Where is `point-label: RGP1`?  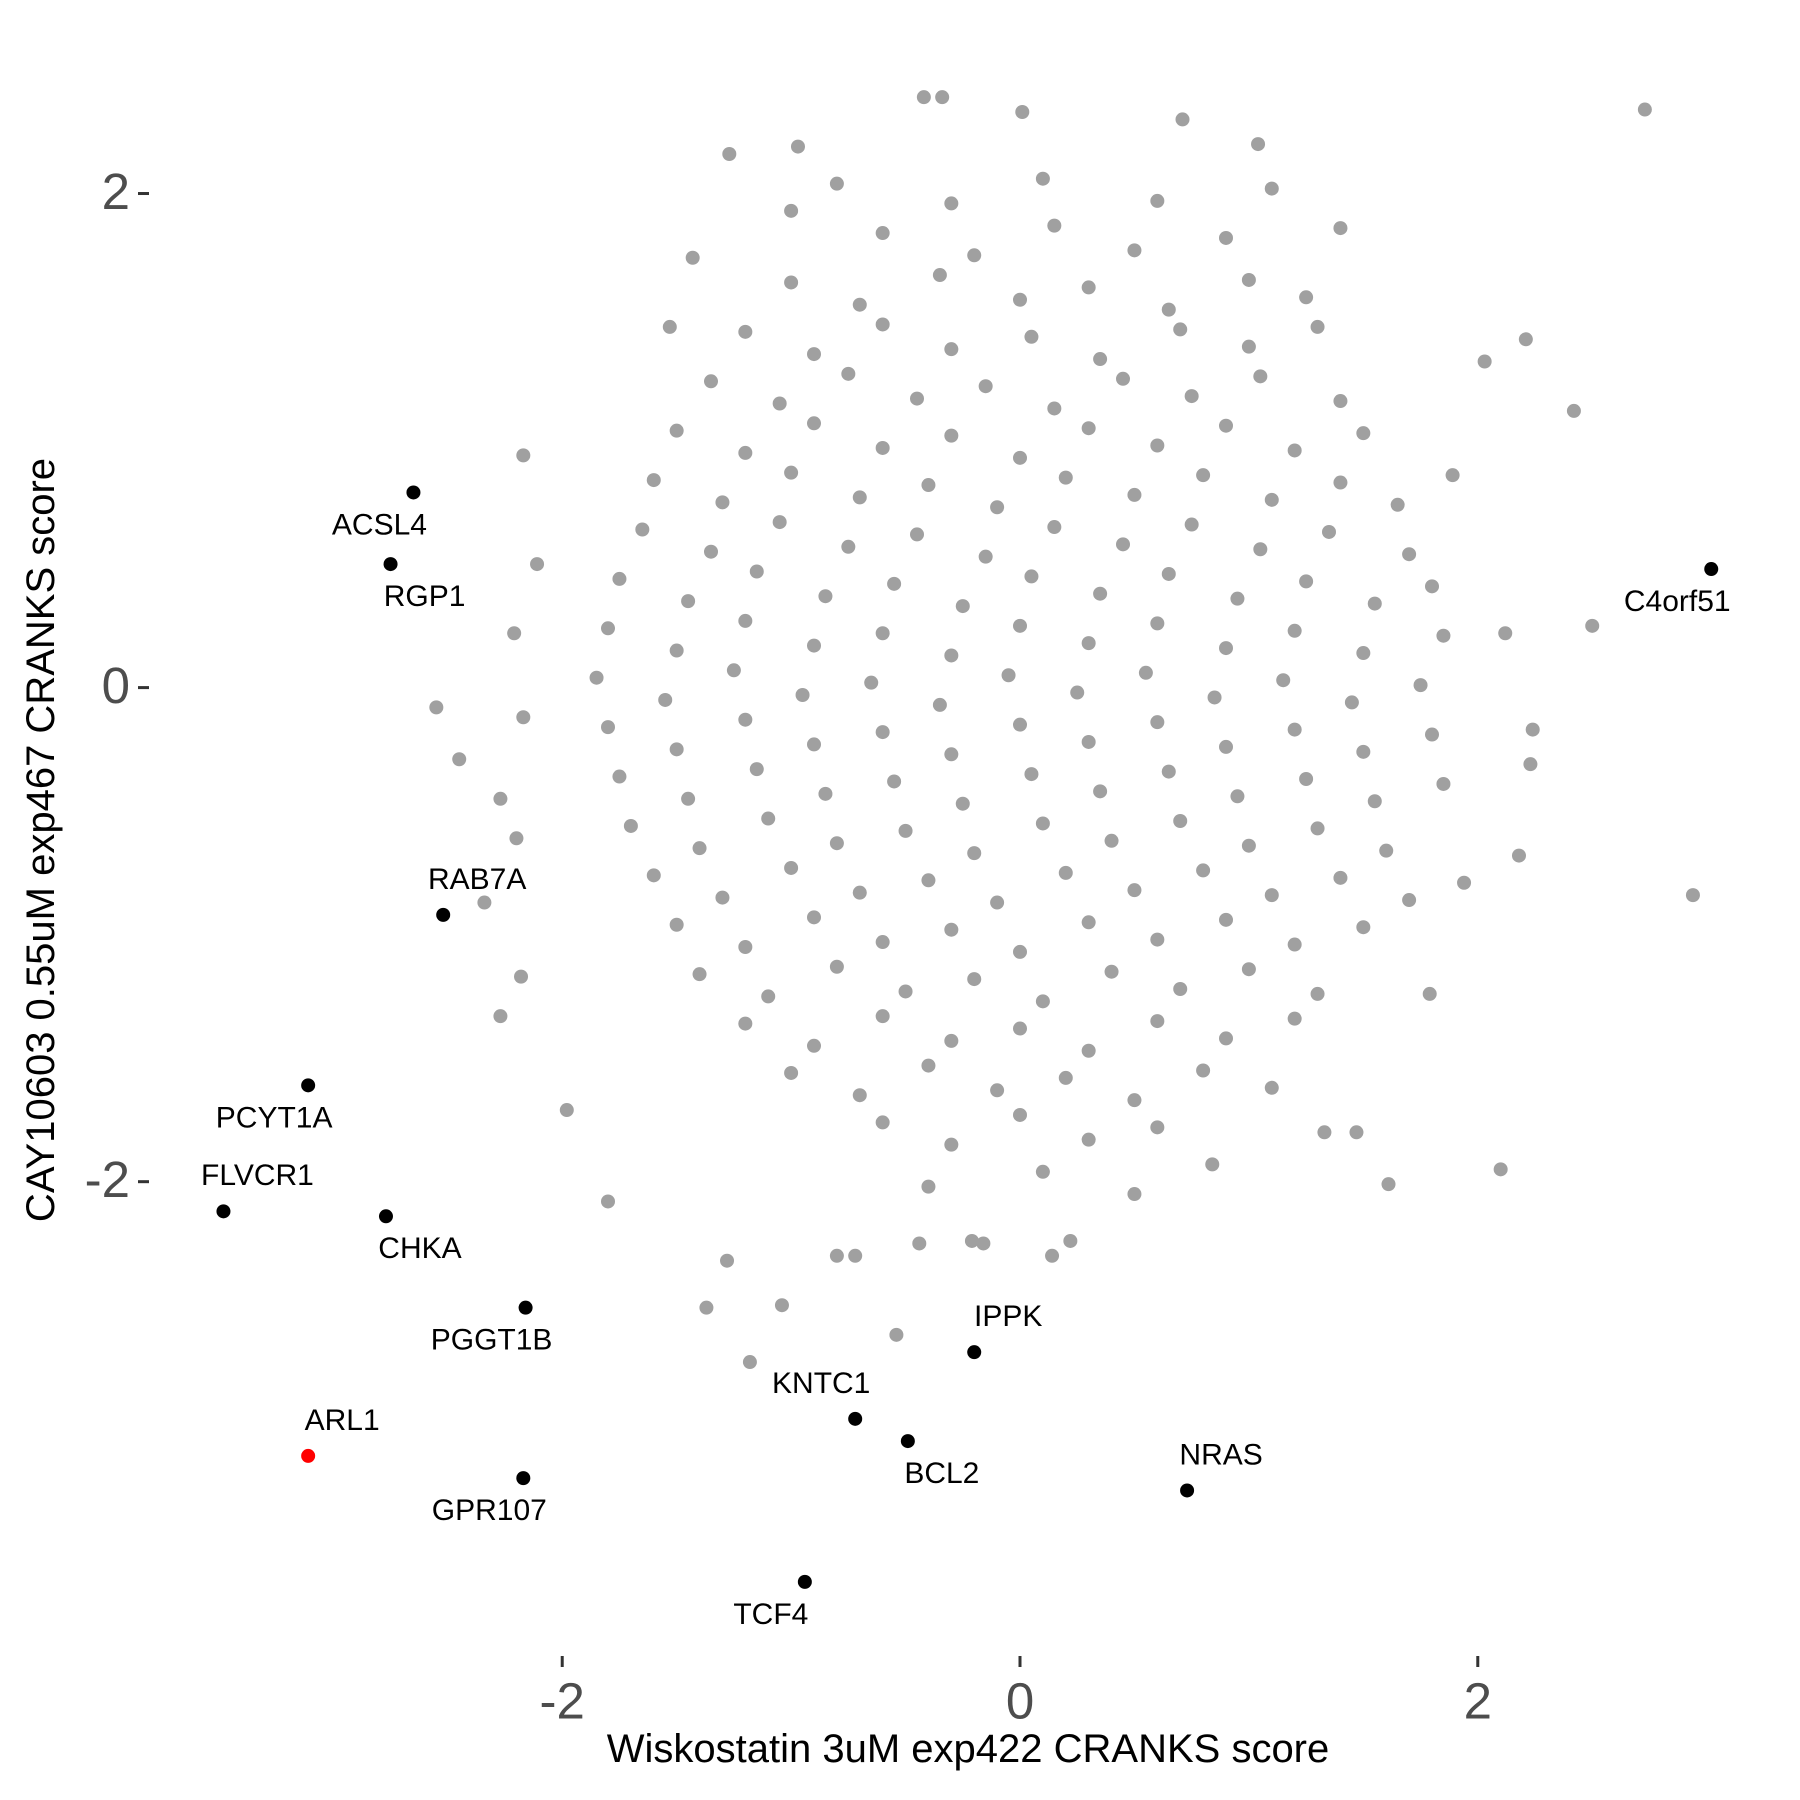
point-label: RGP1 is located at coordinates (425, 596).